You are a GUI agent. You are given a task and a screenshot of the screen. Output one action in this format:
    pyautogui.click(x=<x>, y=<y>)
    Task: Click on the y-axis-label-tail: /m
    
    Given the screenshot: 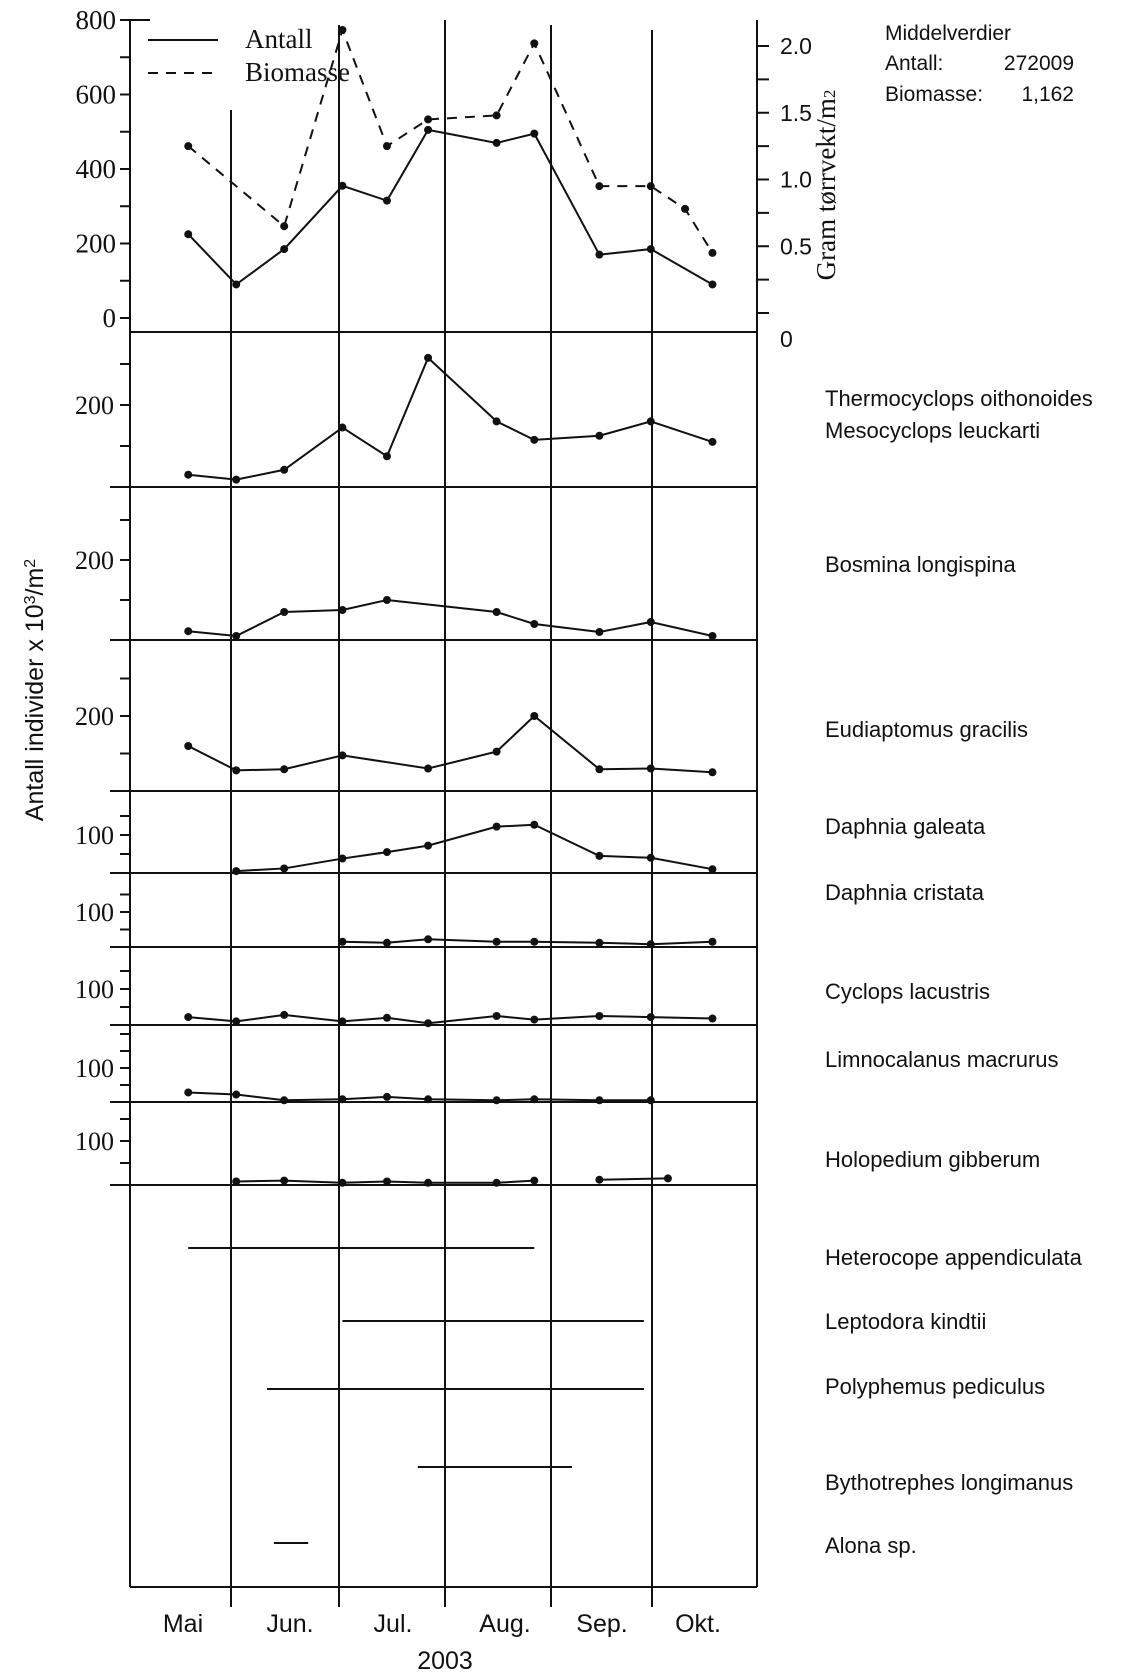 What is the action you would take?
    pyautogui.click(x=35, y=582)
    